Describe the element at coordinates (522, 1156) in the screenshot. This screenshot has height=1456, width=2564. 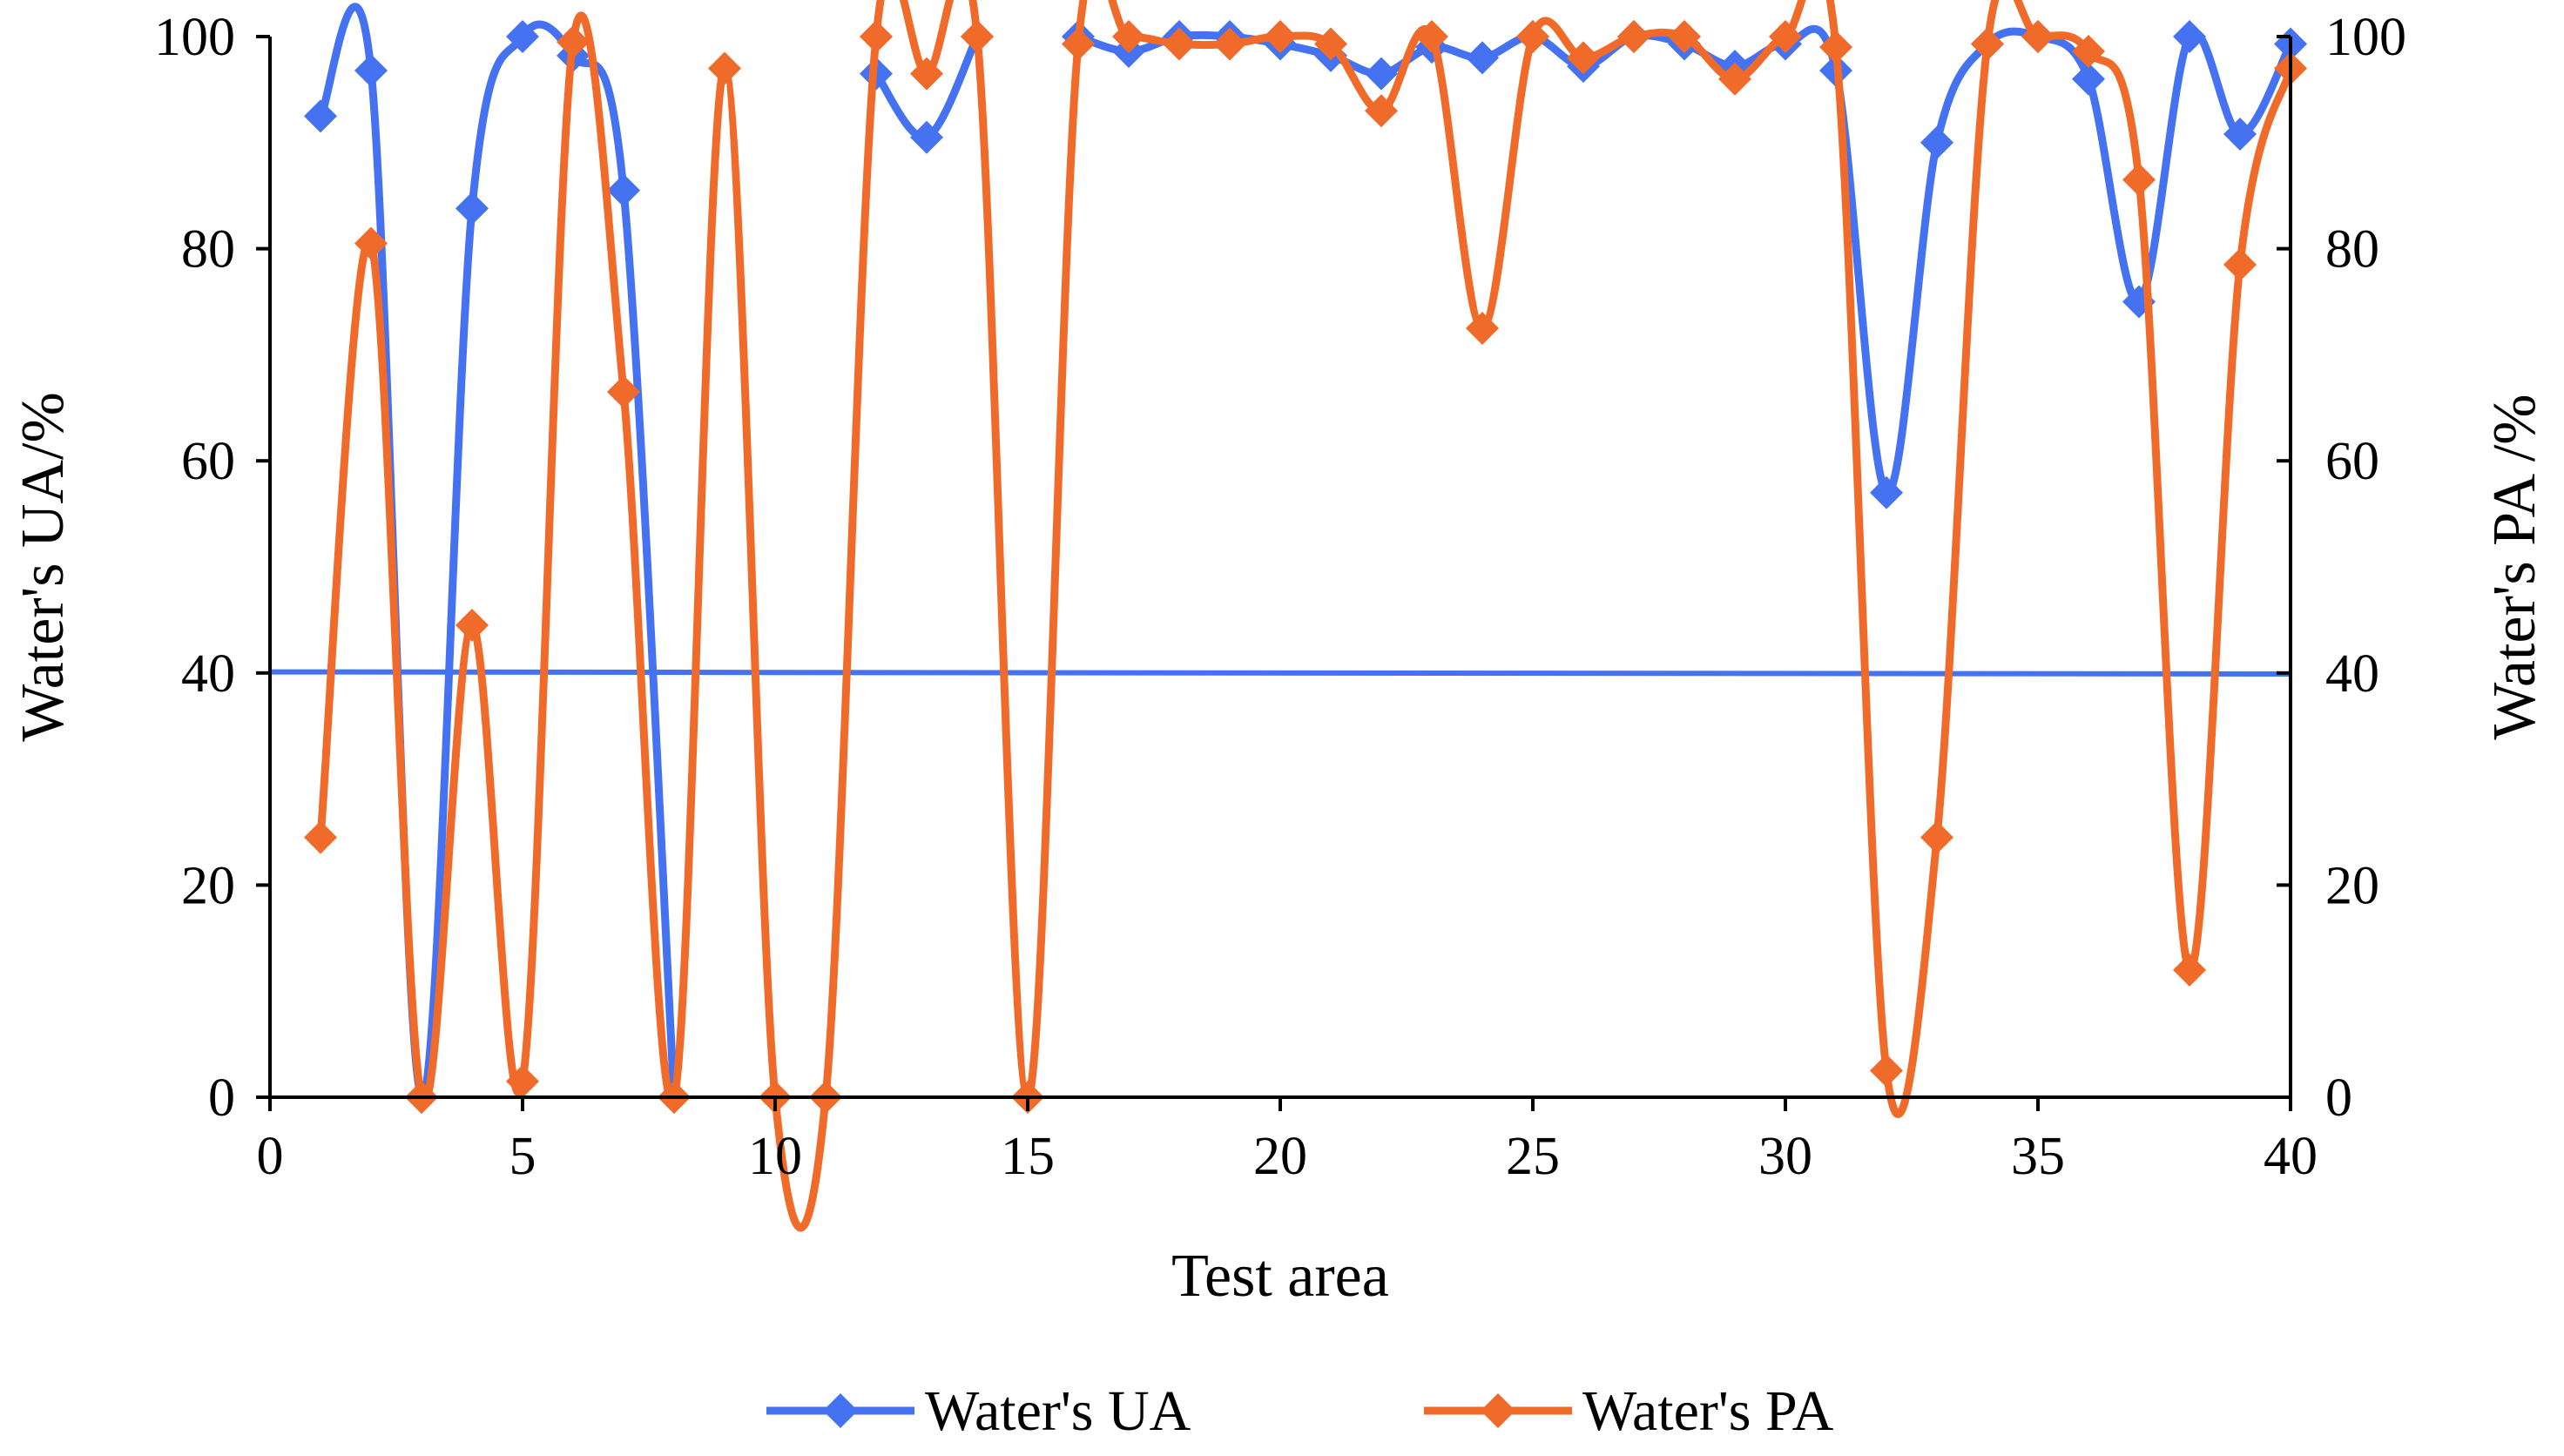
I see `x-tick-label: 5` at that location.